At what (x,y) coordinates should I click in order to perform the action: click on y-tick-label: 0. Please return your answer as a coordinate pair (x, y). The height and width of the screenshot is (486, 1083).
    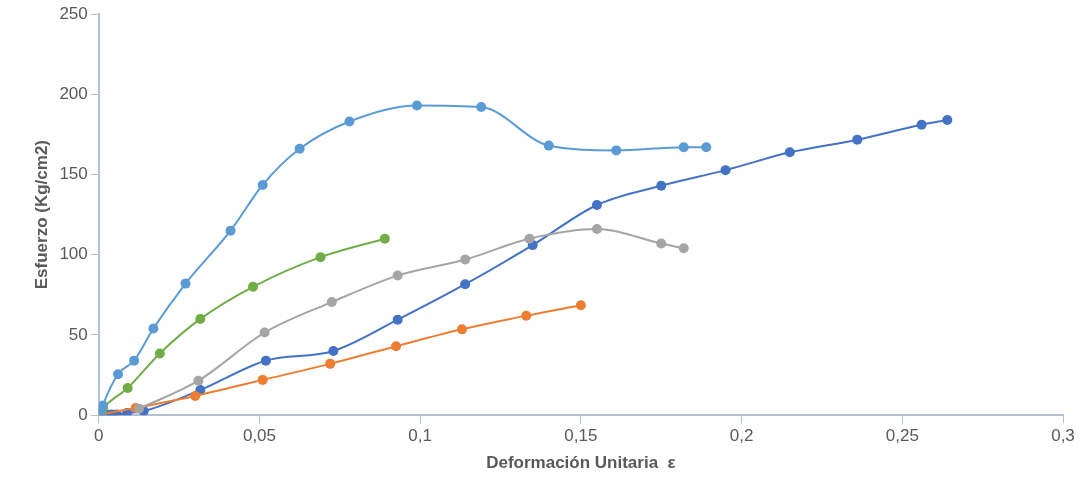
    Looking at the image, I should click on (83, 414).